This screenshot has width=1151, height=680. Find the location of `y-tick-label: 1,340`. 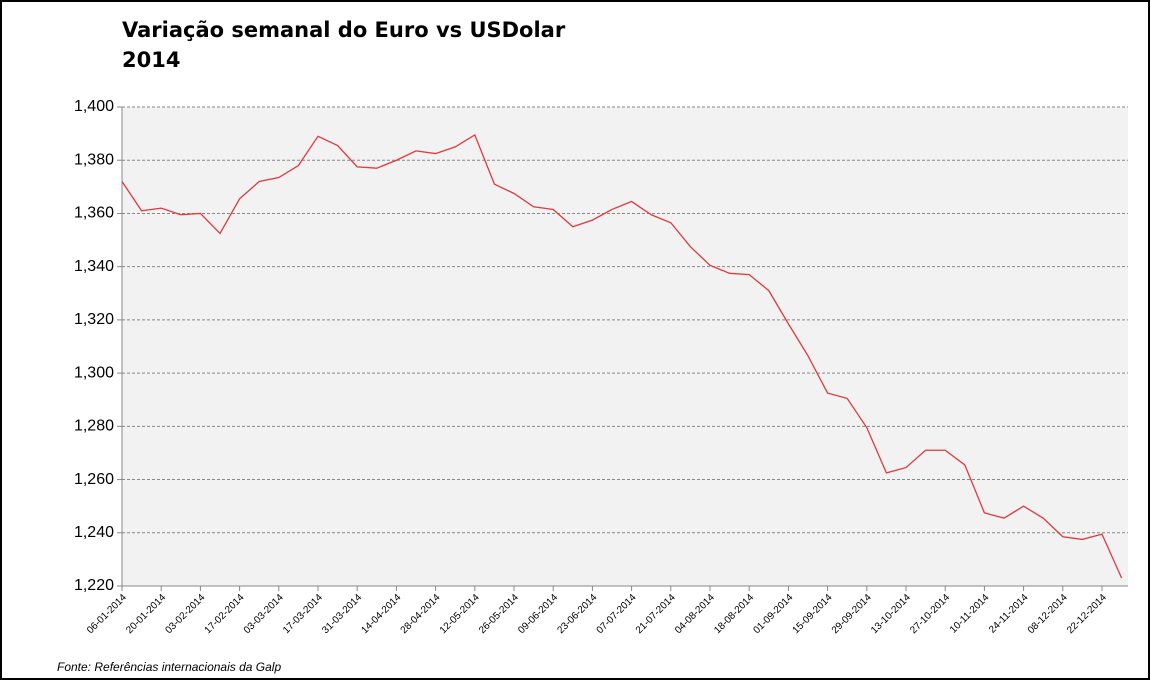

y-tick-label: 1,340 is located at coordinates (94, 266).